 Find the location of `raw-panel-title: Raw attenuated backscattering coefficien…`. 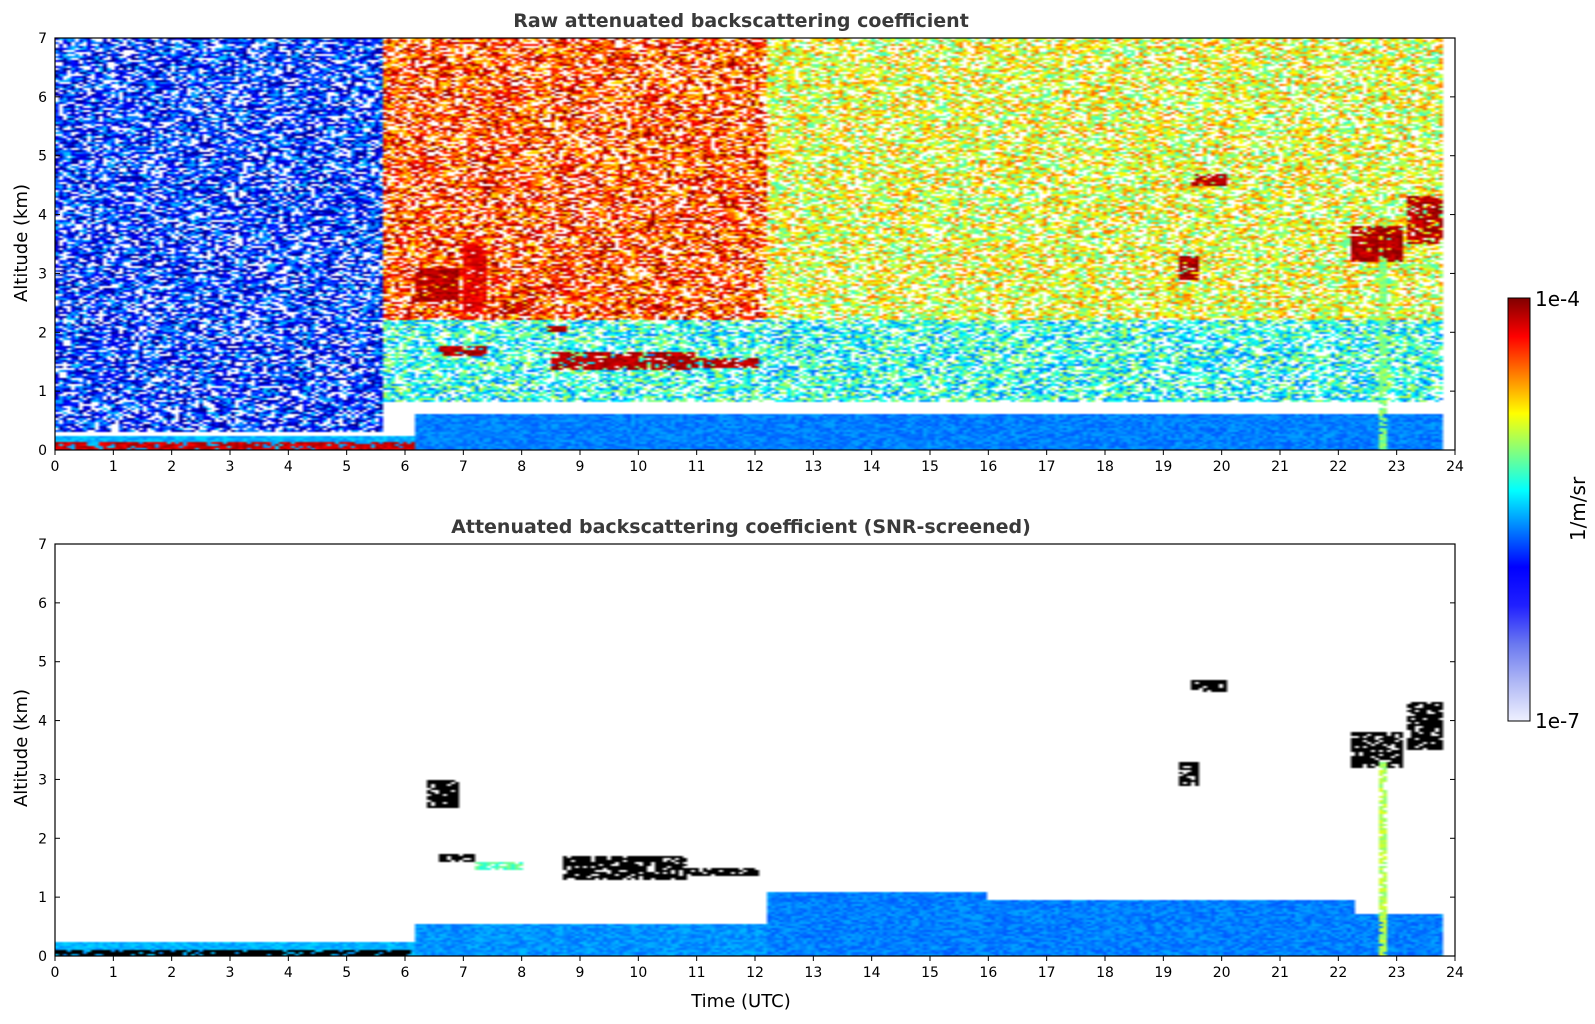

raw-panel-title: Raw attenuated backscattering coefficien… is located at coordinates (741, 21).